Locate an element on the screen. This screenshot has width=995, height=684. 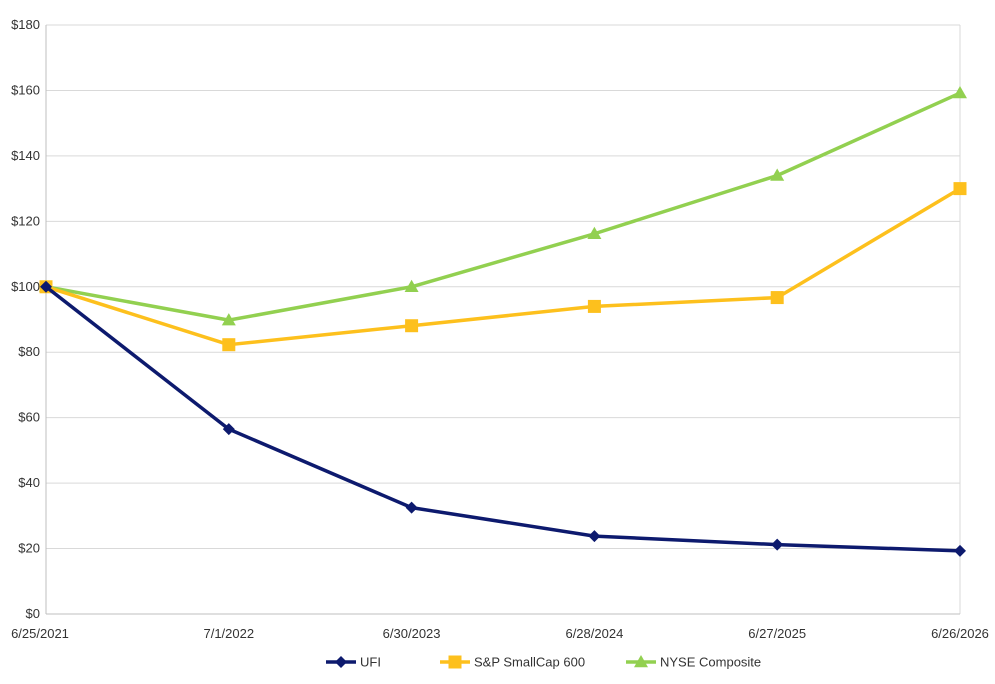
y-tick-label: $40 is located at coordinates (29, 482).